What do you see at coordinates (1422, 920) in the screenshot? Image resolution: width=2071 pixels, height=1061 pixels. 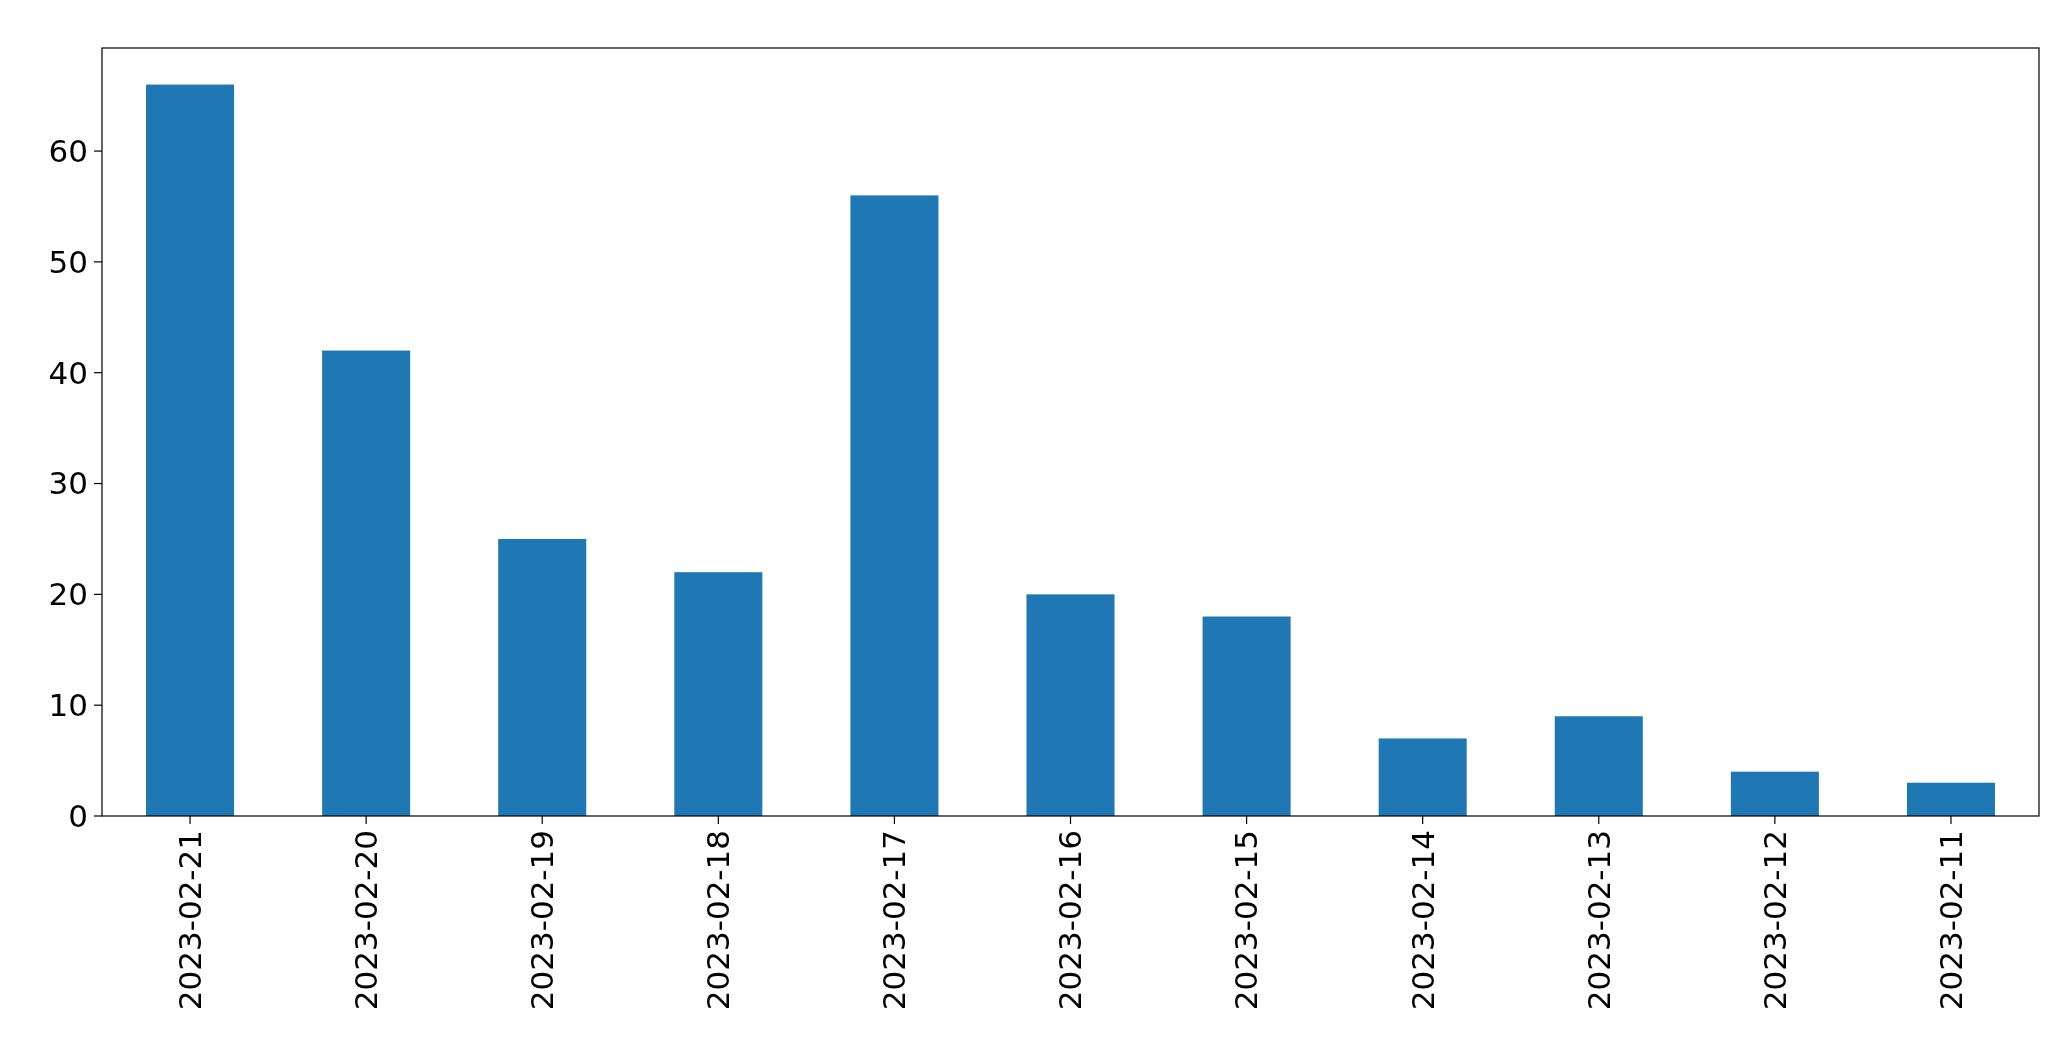 I see `x-tick-label: 2023-02-14` at bounding box center [1422, 920].